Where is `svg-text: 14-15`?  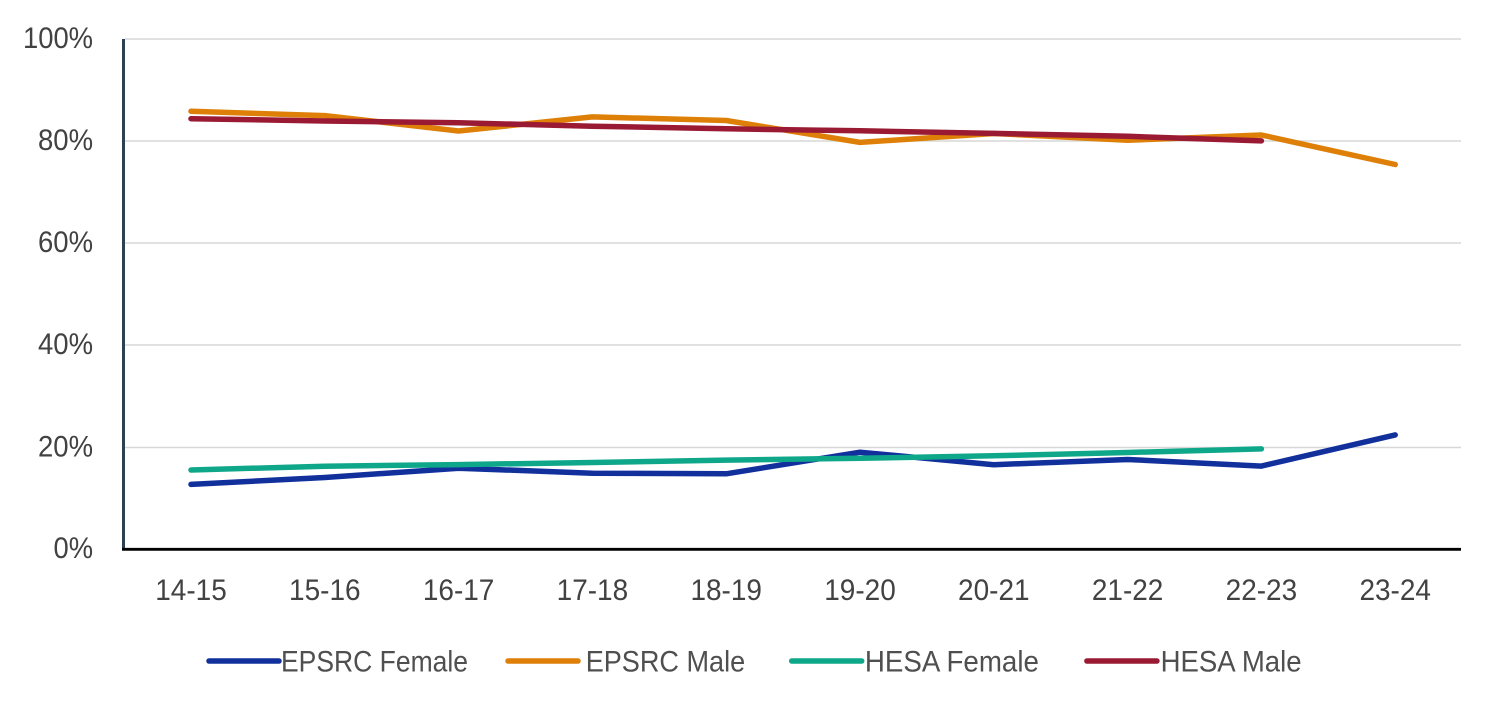 svg-text: 14-15 is located at coordinates (191, 590).